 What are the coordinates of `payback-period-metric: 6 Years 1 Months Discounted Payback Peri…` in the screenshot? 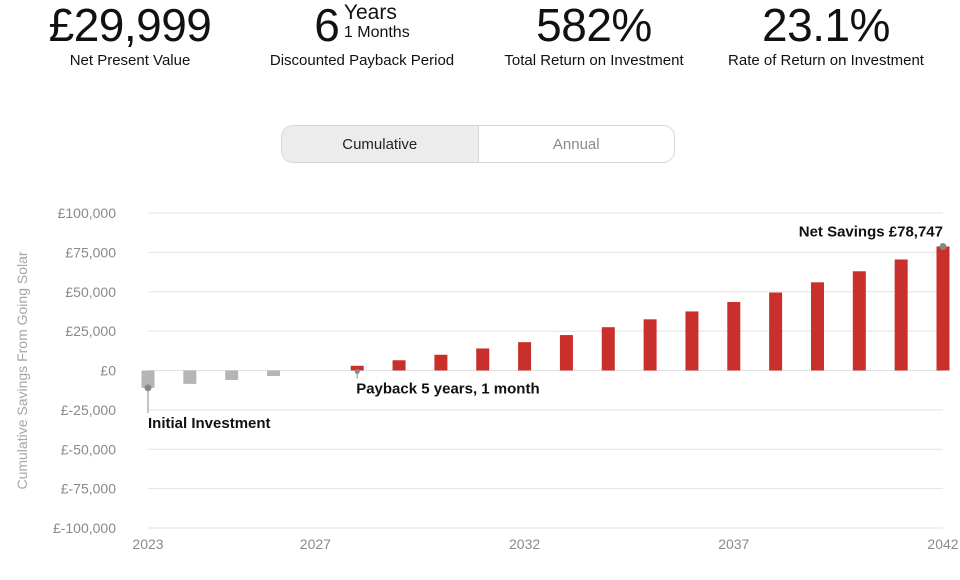 It's located at (362, 35).